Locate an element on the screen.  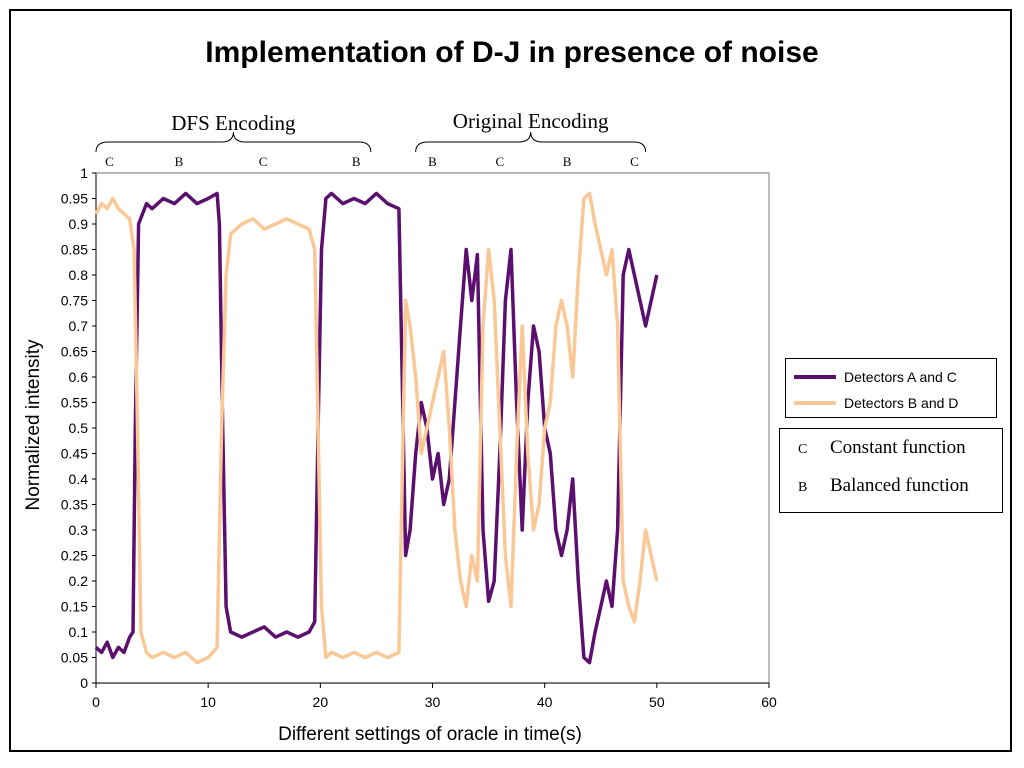
y-tick-label: 0.3 is located at coordinates (79, 530).